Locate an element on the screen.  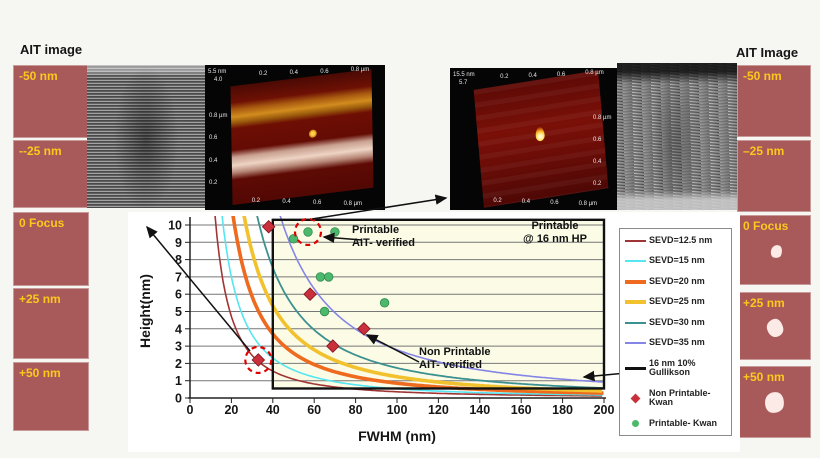
svg-text: 140 is located at coordinates (479, 410).